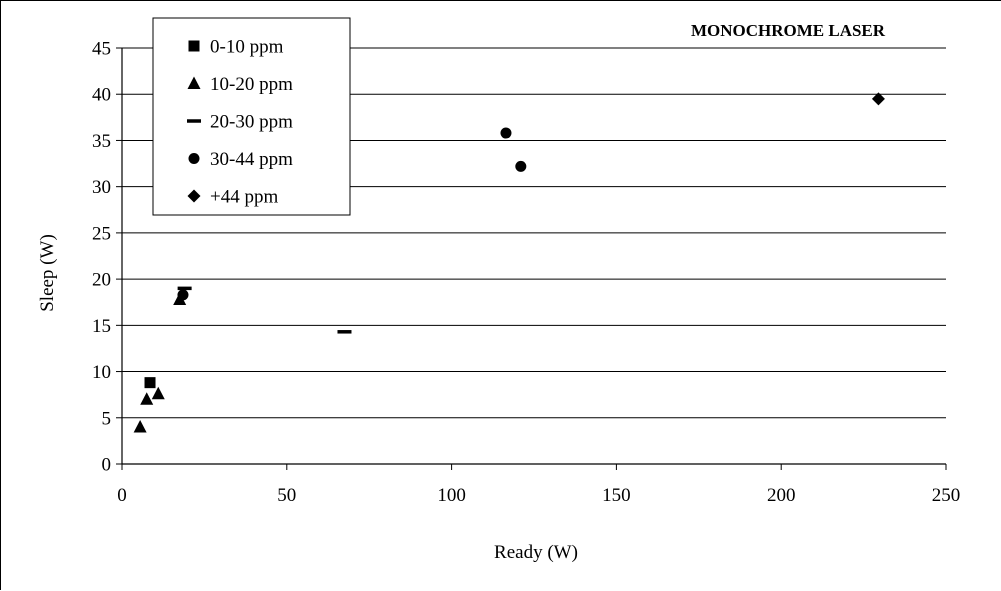  Describe the element at coordinates (251, 159) in the screenshot. I see `legend-label-3: 30-44 ppm` at that location.